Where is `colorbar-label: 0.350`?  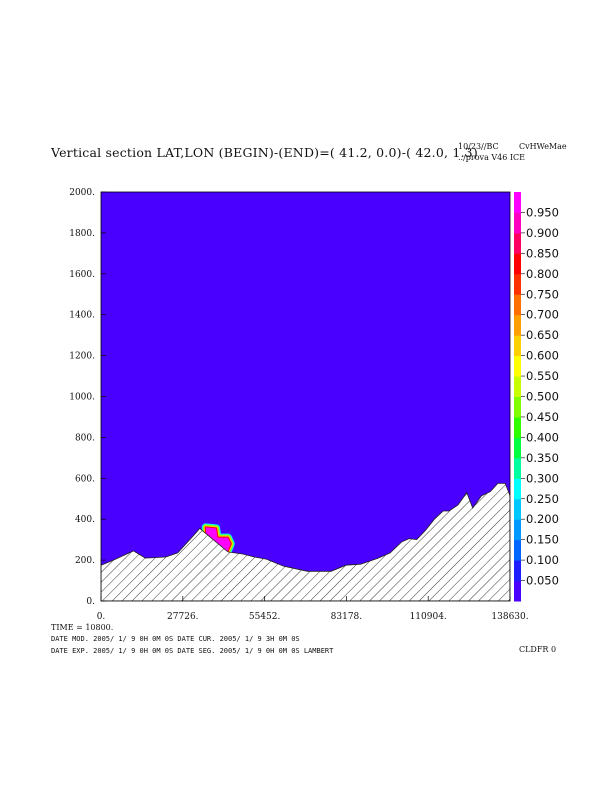
colorbar-label: 0.350 is located at coordinates (542, 458).